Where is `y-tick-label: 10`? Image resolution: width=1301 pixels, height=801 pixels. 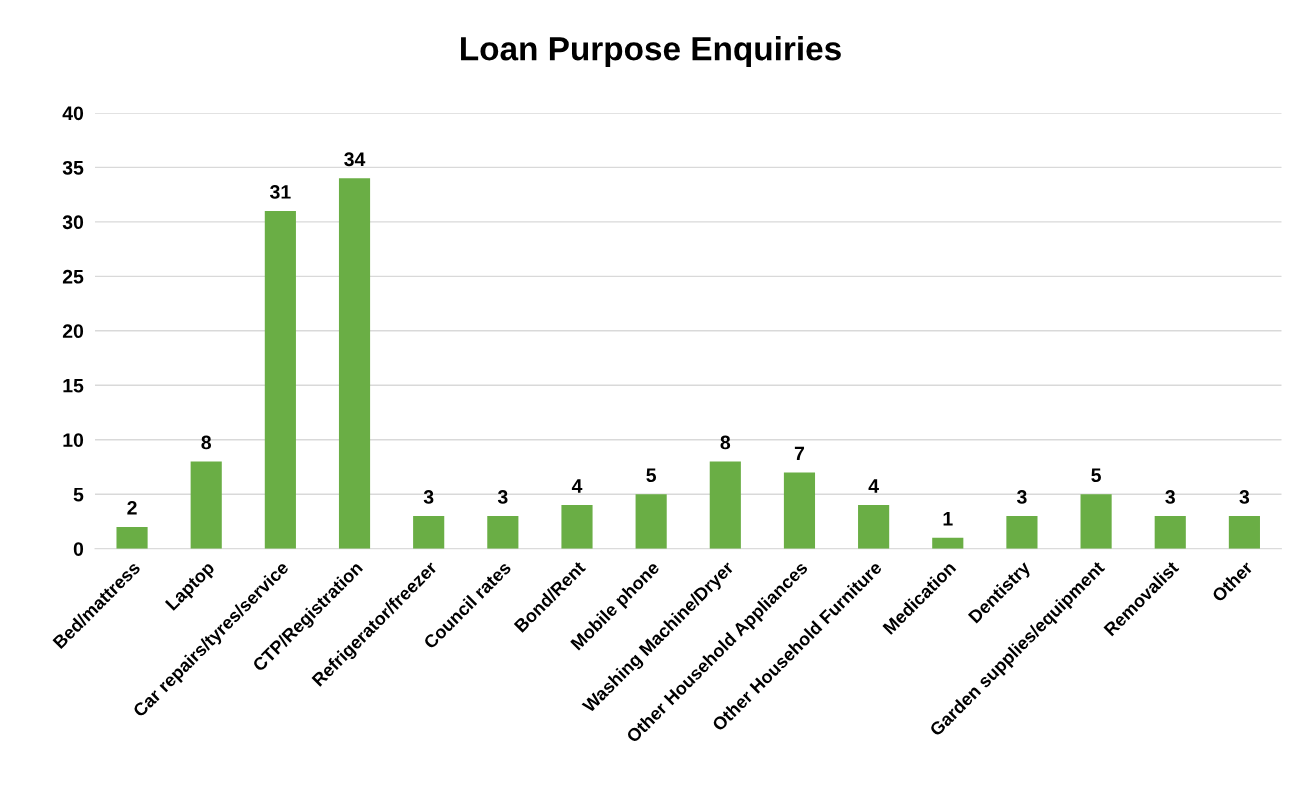
y-tick-label: 10 is located at coordinates (73, 440).